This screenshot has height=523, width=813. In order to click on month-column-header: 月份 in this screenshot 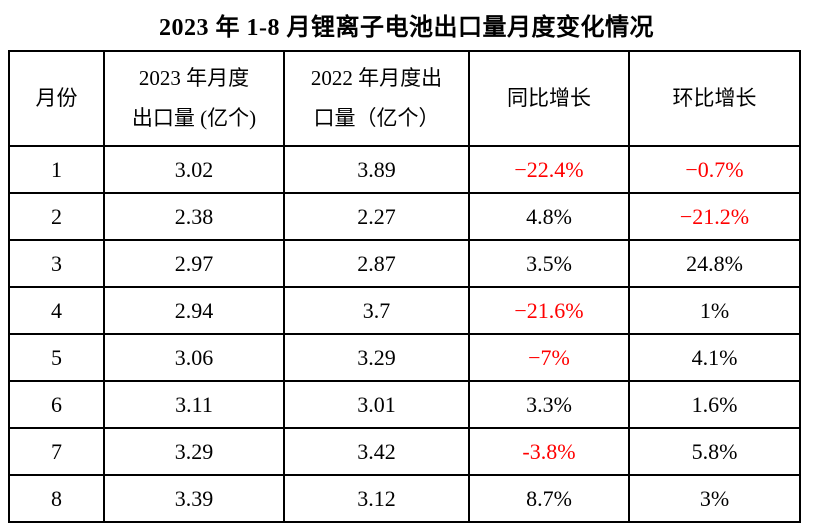, I will do `click(56, 98)`.